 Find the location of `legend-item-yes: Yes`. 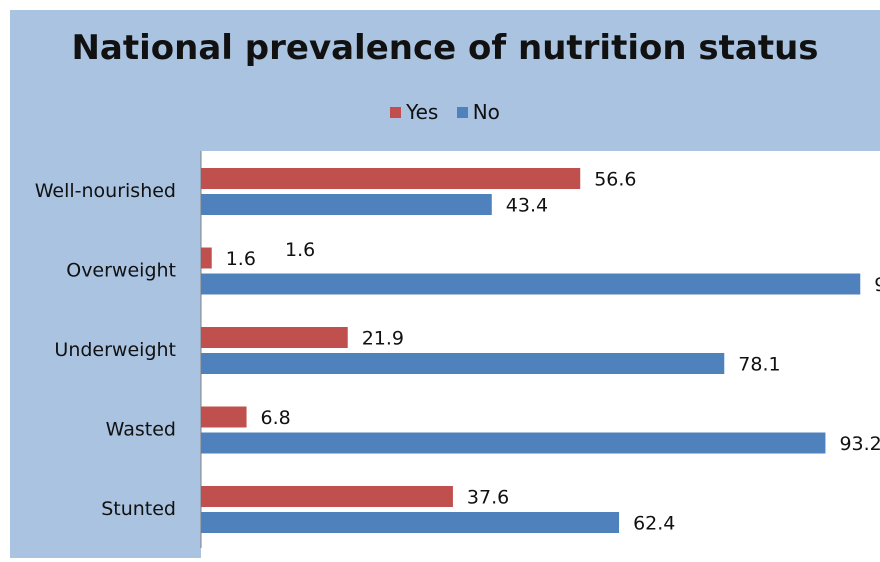

legend-item-yes: Yes is located at coordinates (414, 112).